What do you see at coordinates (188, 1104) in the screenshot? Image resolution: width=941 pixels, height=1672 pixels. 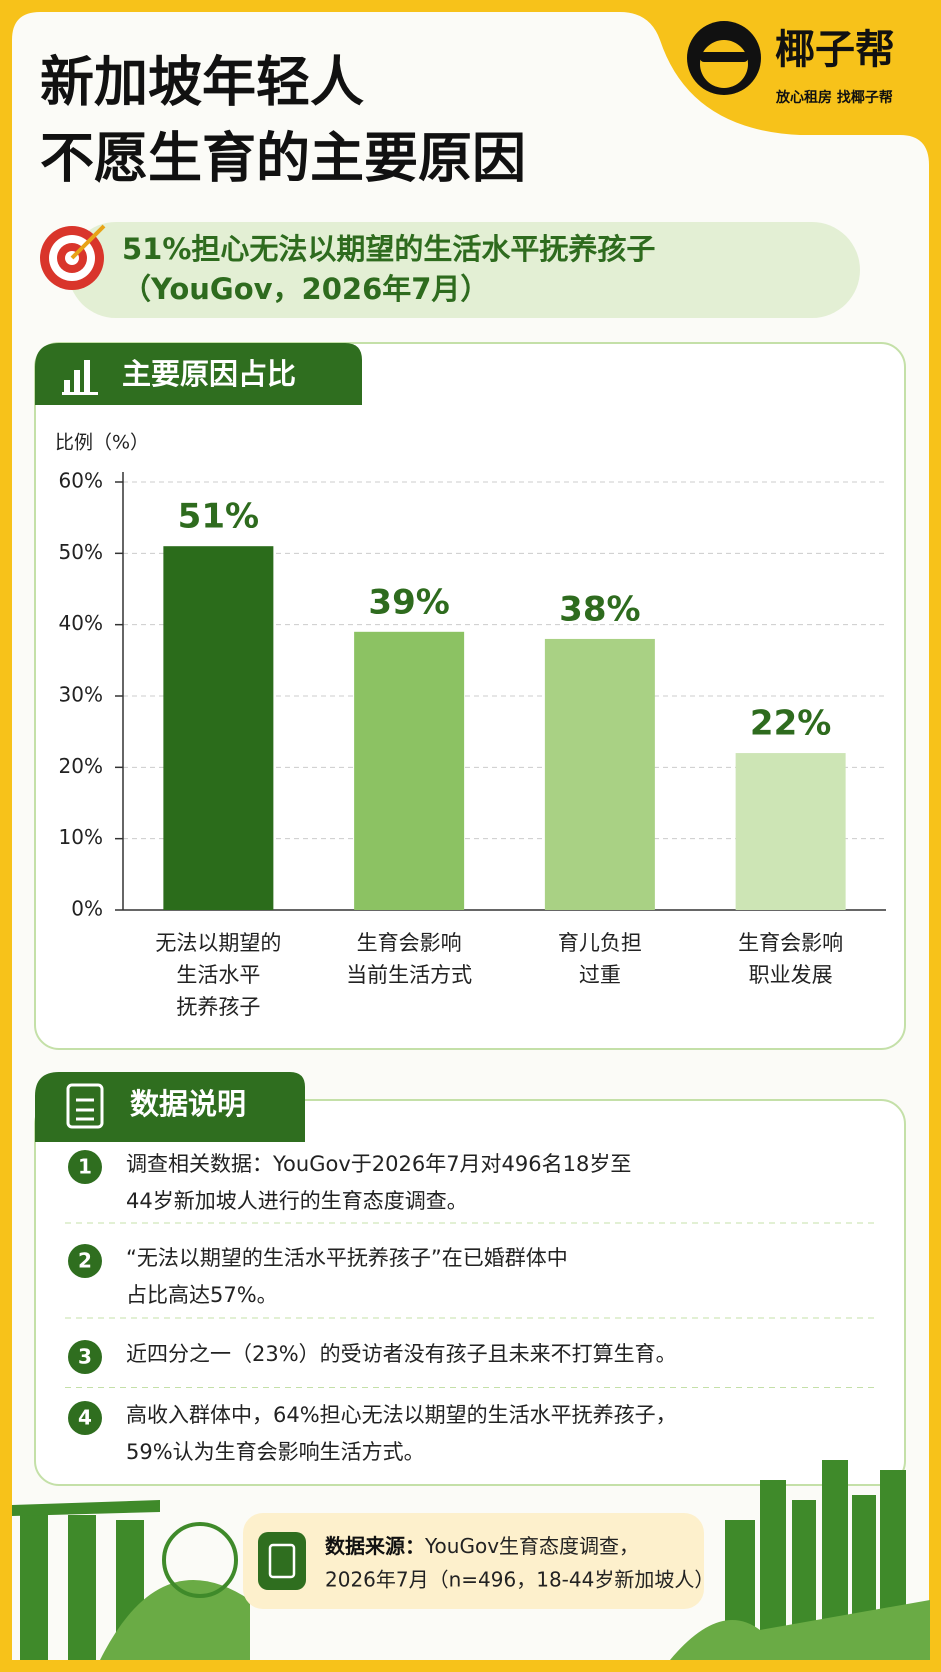 I see `notes-title: 数据说明` at bounding box center [188, 1104].